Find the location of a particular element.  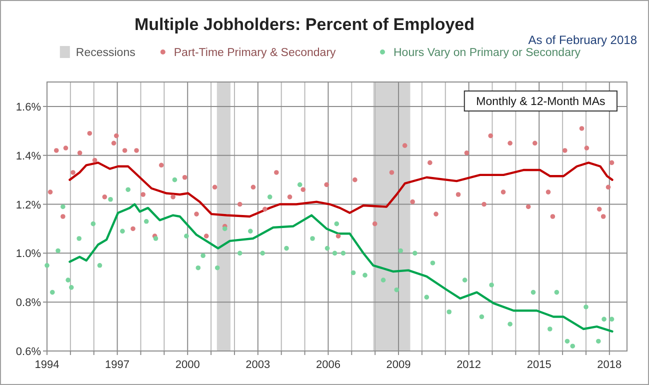

y-tick-label: 0.8% is located at coordinates (29, 303).